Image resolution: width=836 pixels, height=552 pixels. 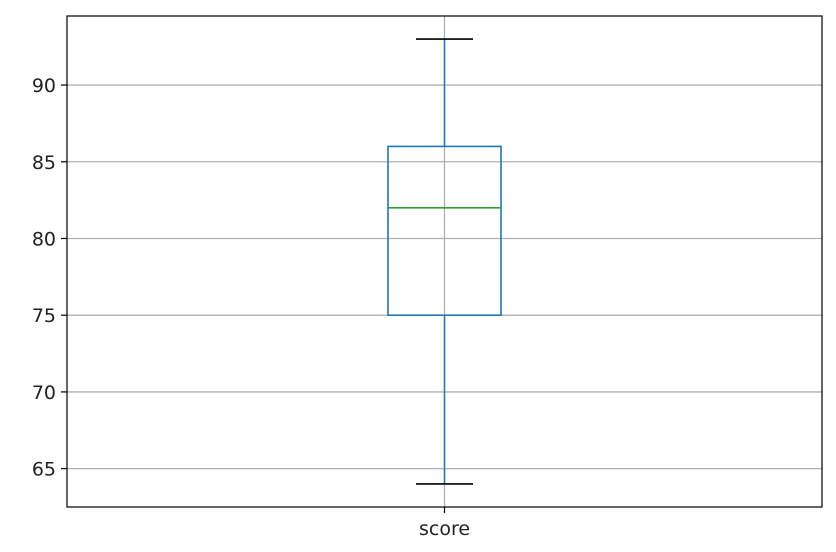 I want to click on y-tick-label: 80, so click(x=44, y=239).